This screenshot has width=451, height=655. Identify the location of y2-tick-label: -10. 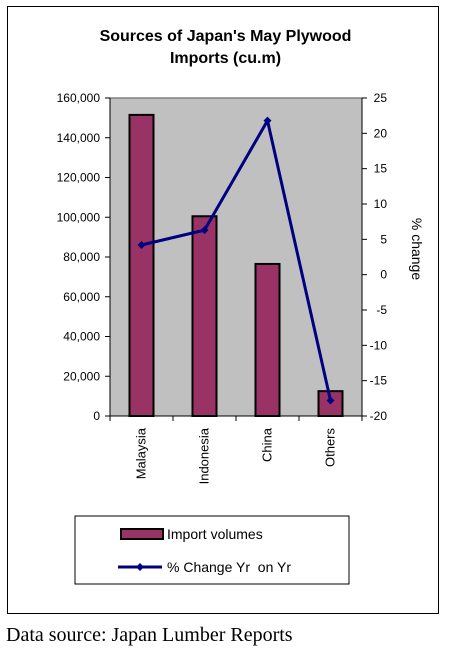
(379, 345).